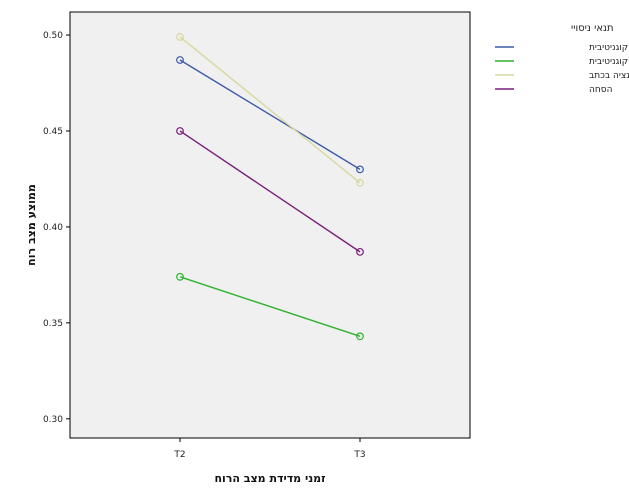  What do you see at coordinates (53, 420) in the screenshot?
I see `y-tick-label: 0.30` at bounding box center [53, 420].